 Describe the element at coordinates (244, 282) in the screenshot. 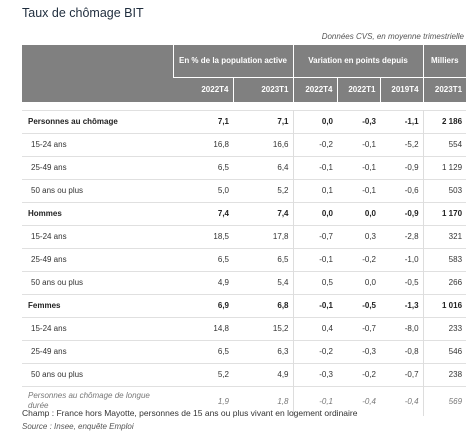

I see `table-row: 50 ans ou plus 4,9 5,4 0,5 0,0 -0,5 266` at that location.